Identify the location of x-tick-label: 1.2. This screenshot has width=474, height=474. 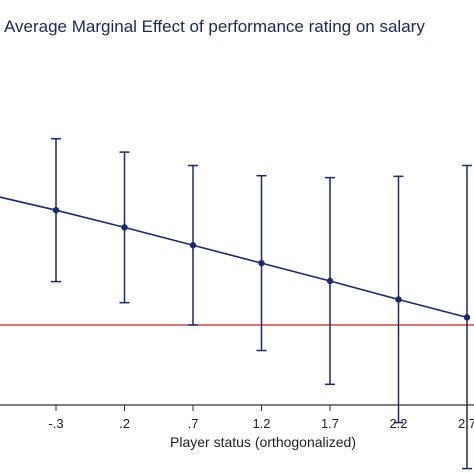
(261, 423).